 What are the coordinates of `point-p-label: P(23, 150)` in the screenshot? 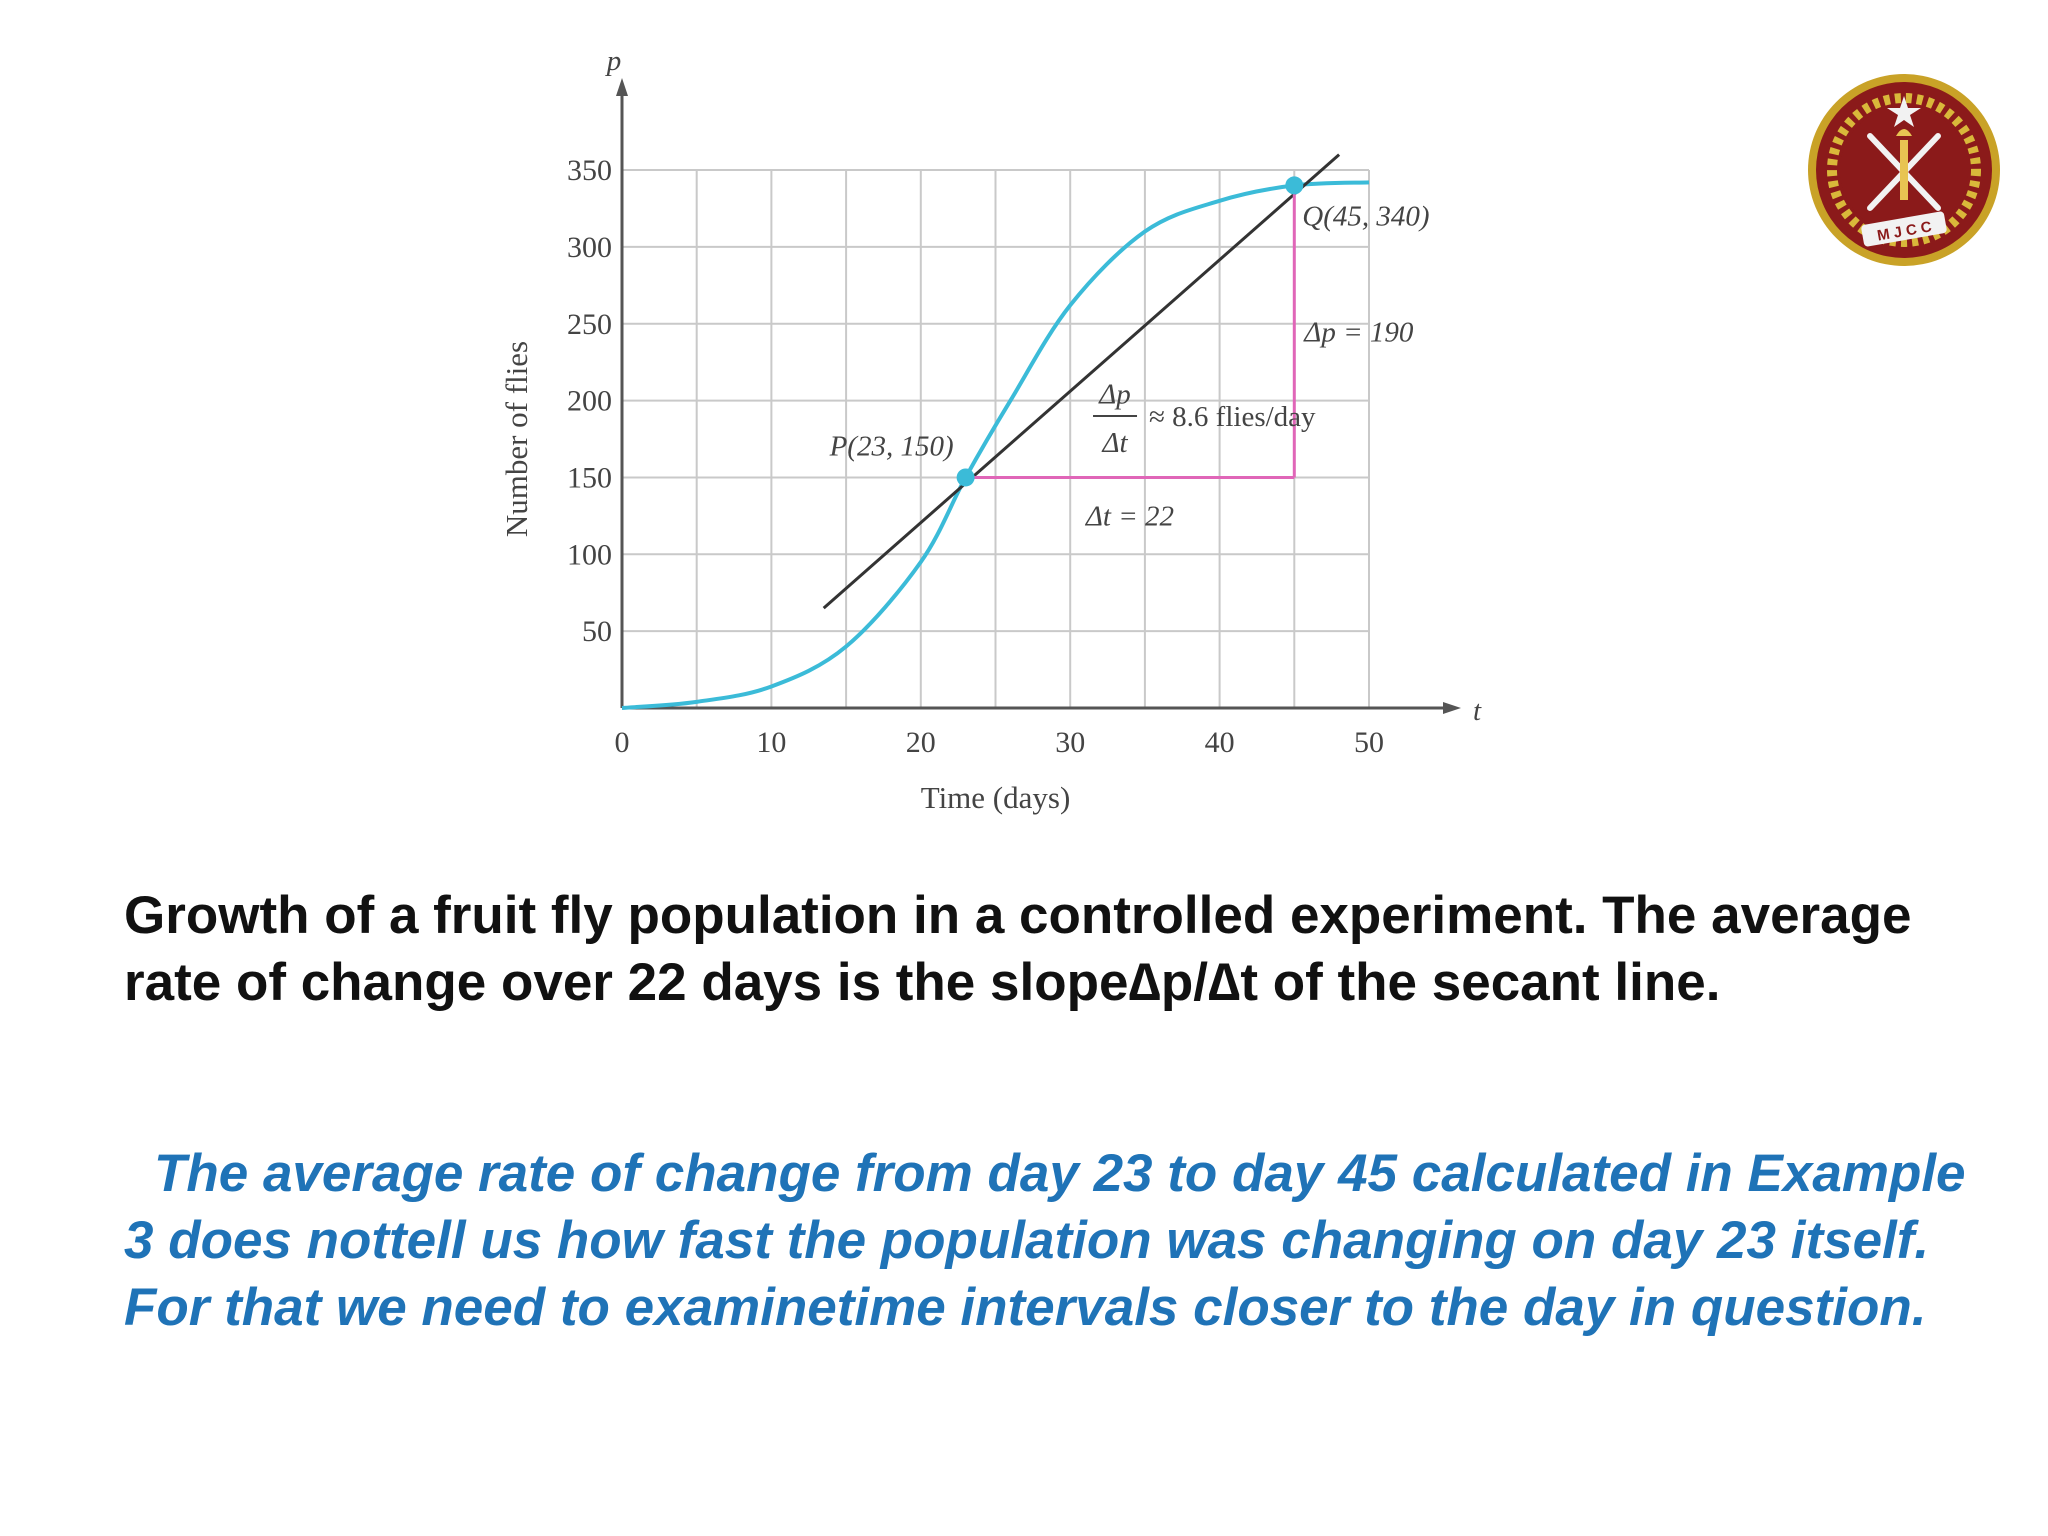 It's located at (891, 446).